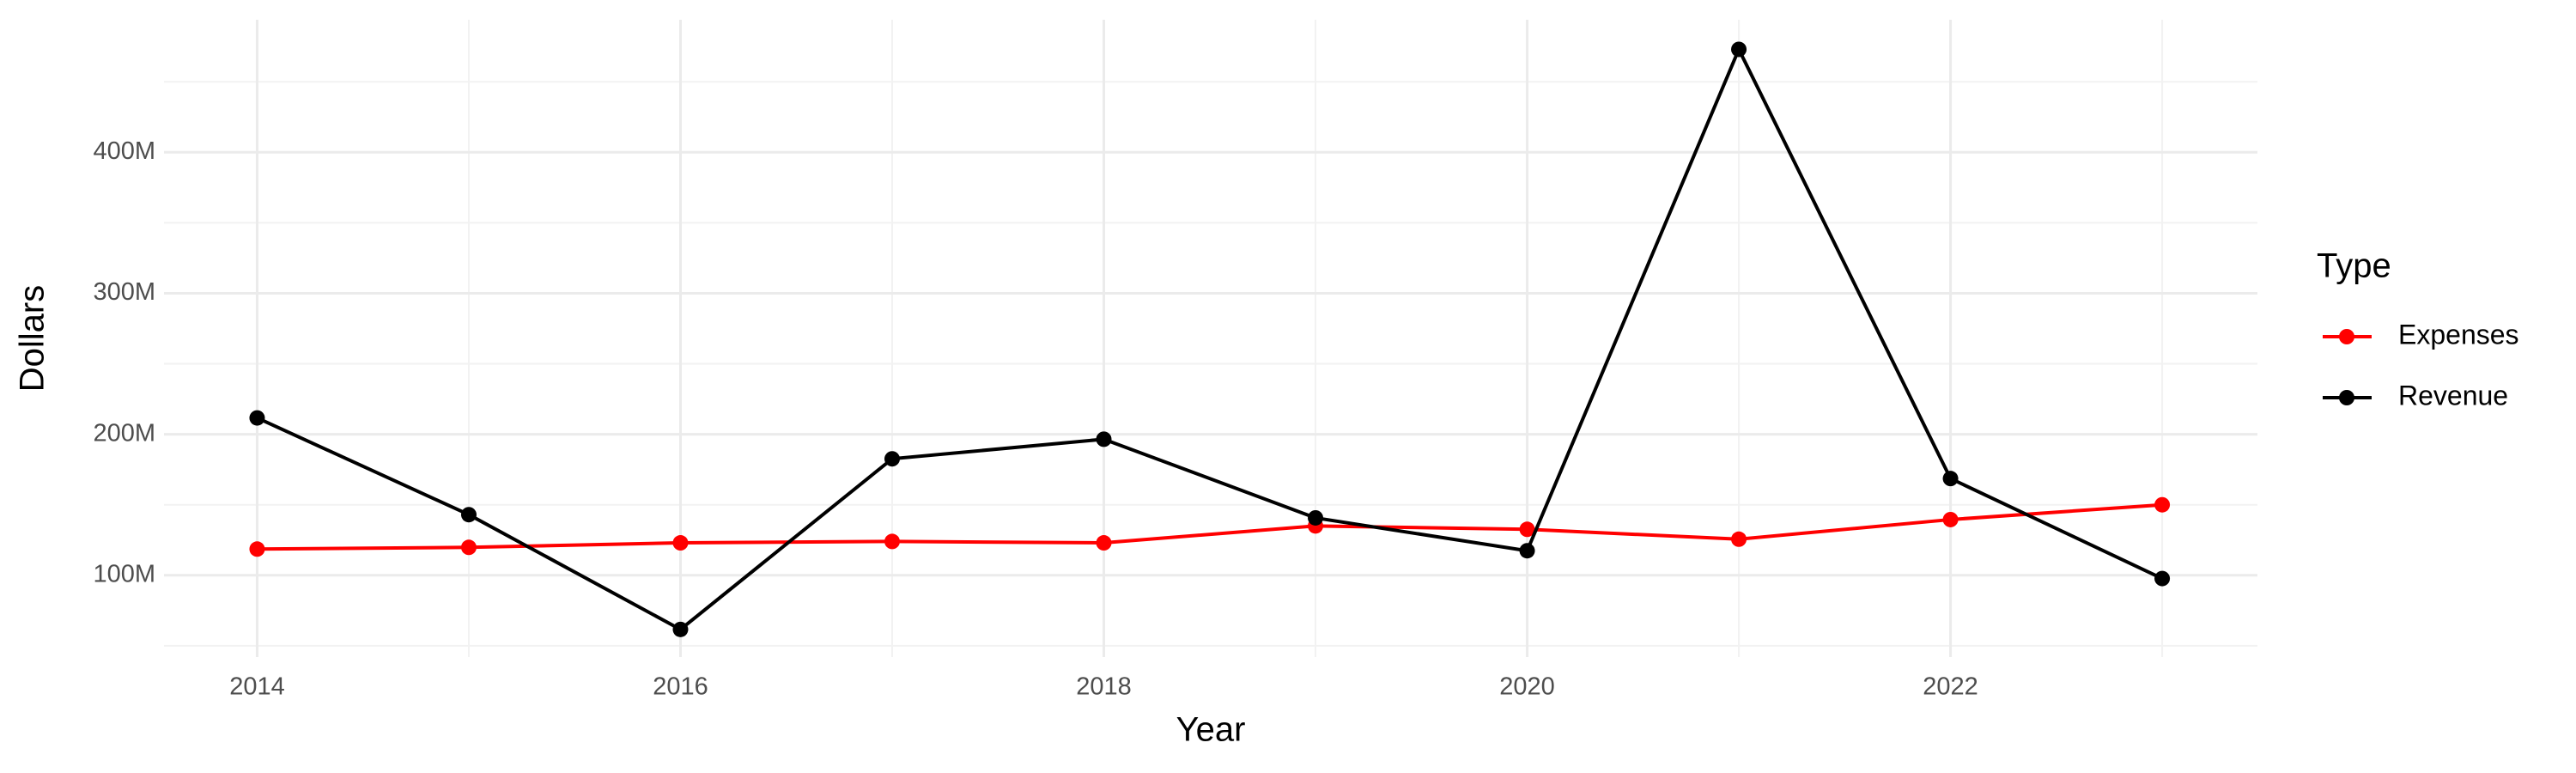 This screenshot has height=773, width=2576. What do you see at coordinates (680, 687) in the screenshot?
I see `x-tick-label: 2016` at bounding box center [680, 687].